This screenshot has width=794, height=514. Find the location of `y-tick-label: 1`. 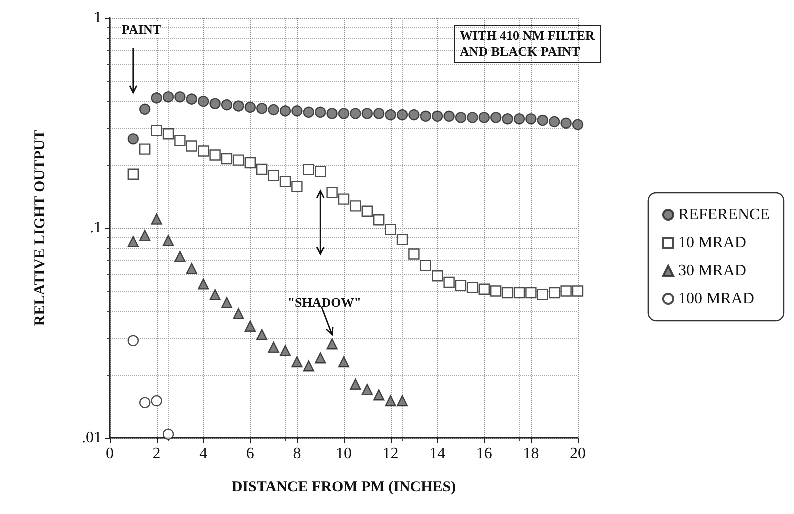

y-tick-label: 1 is located at coordinates (98, 18).